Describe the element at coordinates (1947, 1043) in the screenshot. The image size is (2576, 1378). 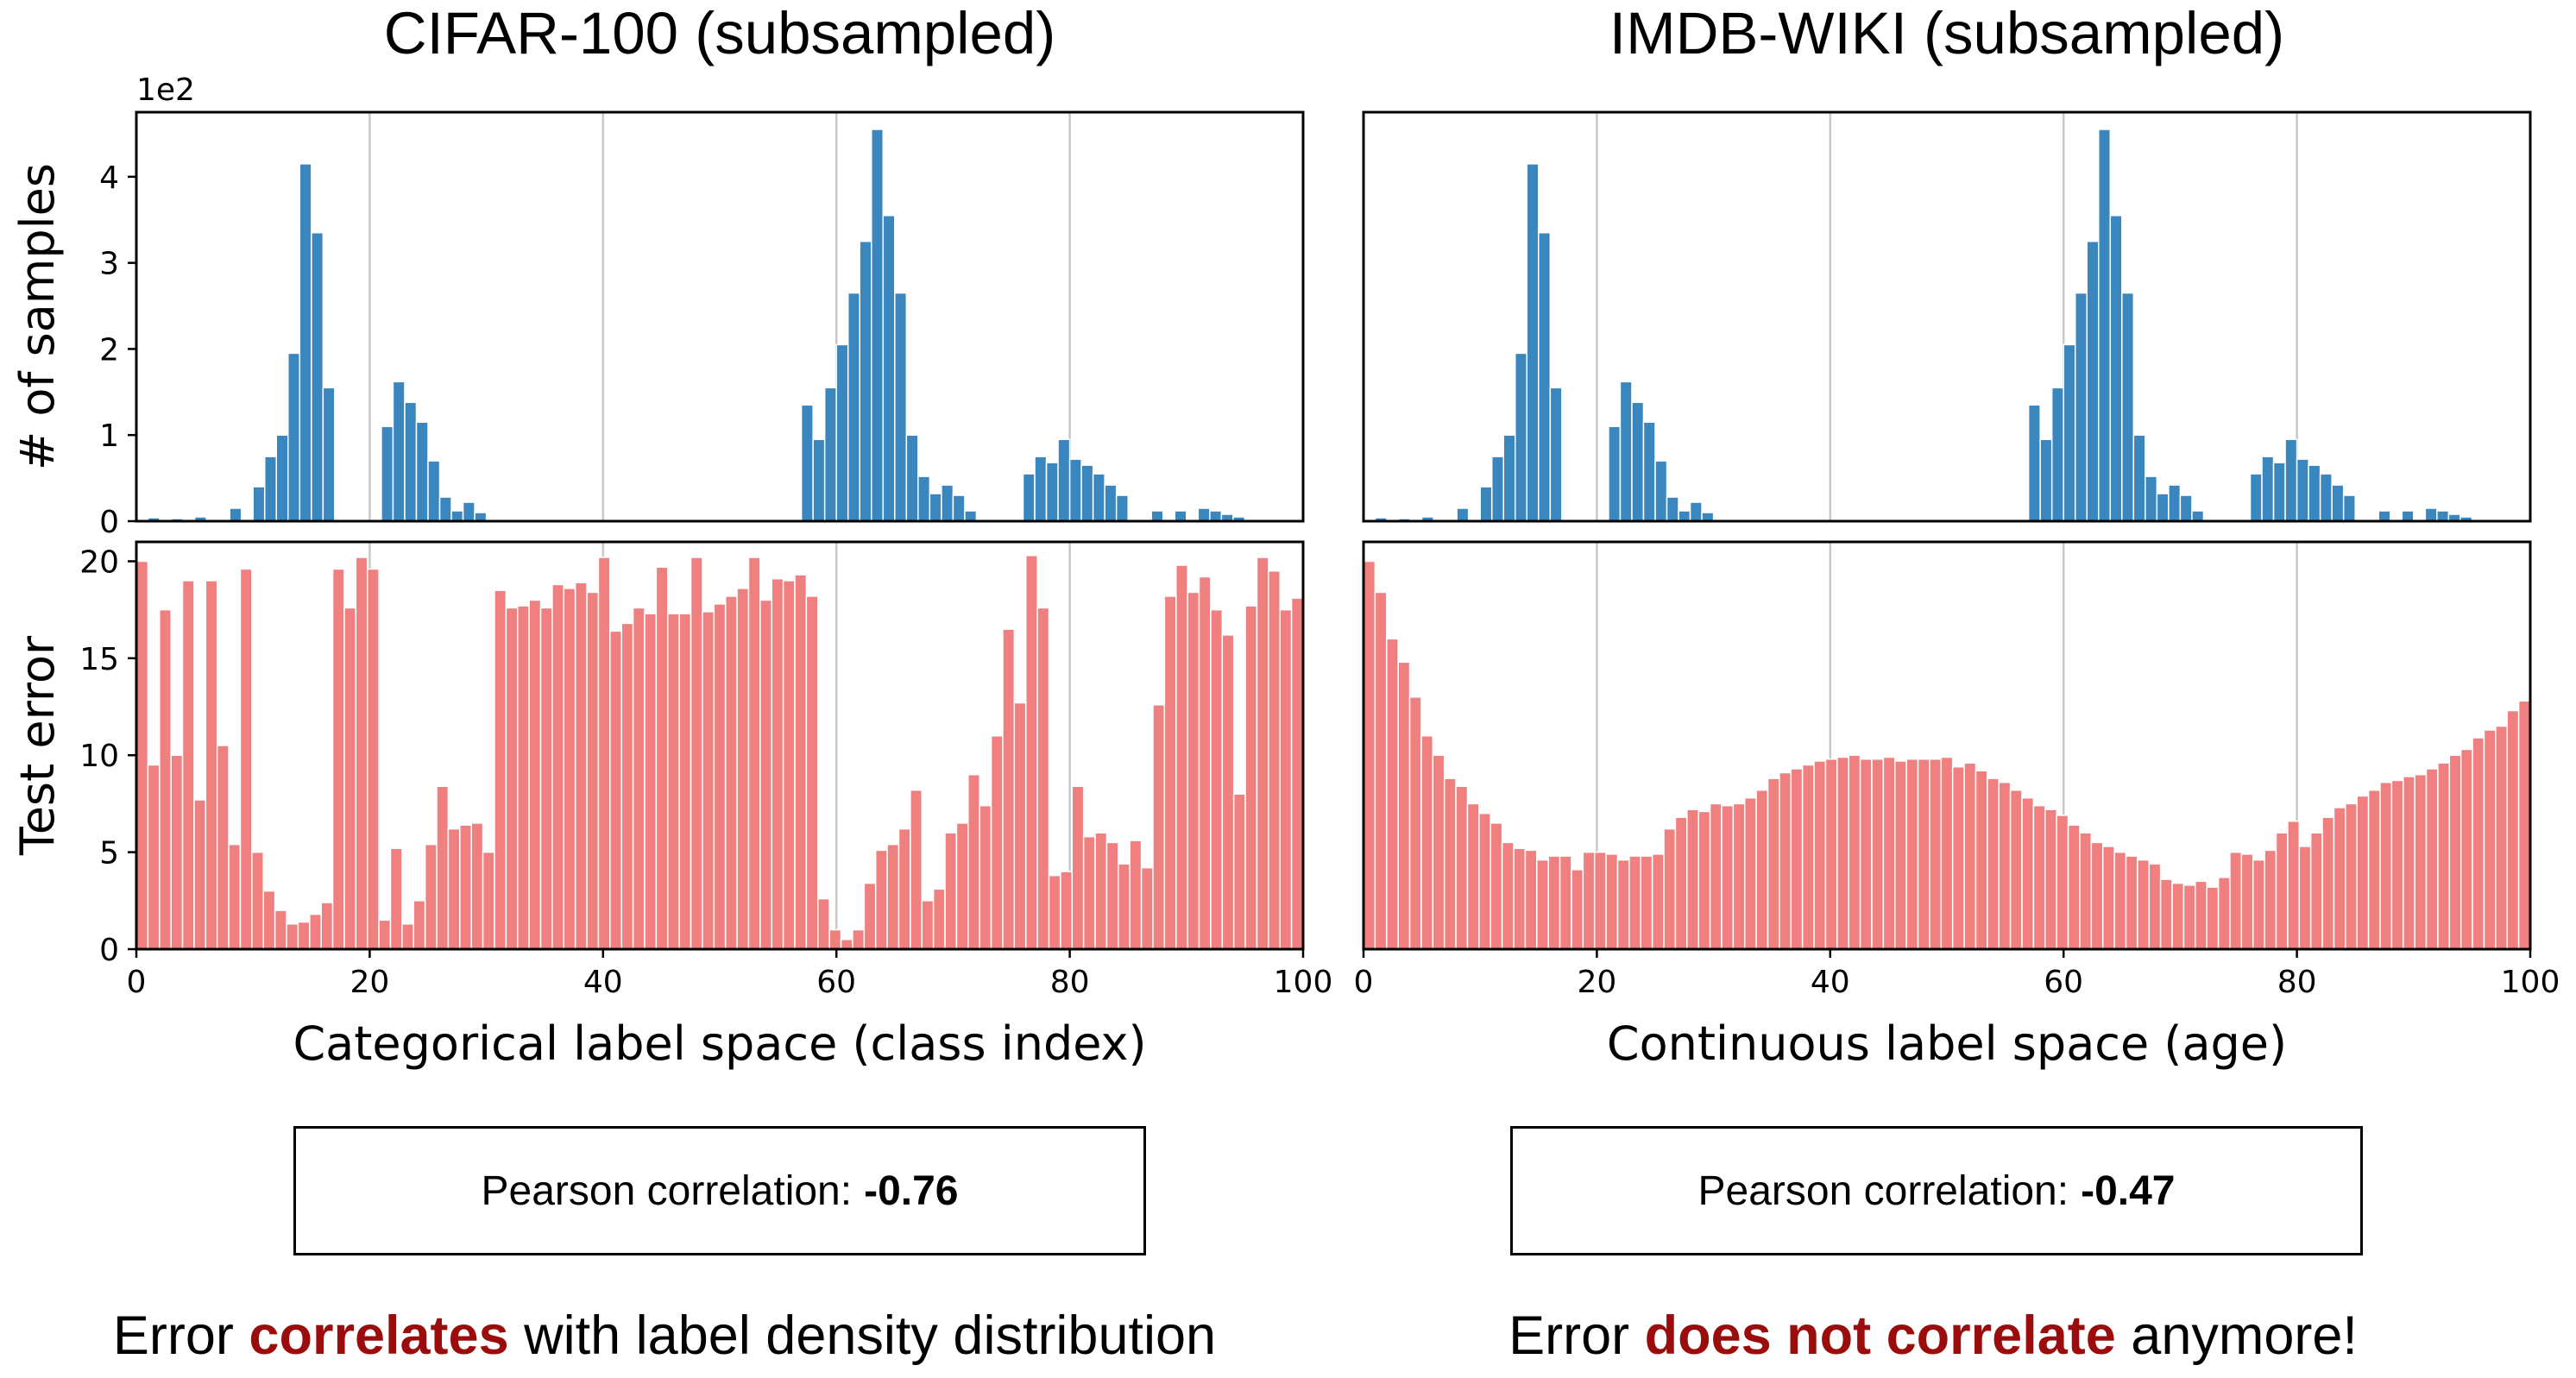
I see `x-axis-label: Continuous label space (age)` at that location.